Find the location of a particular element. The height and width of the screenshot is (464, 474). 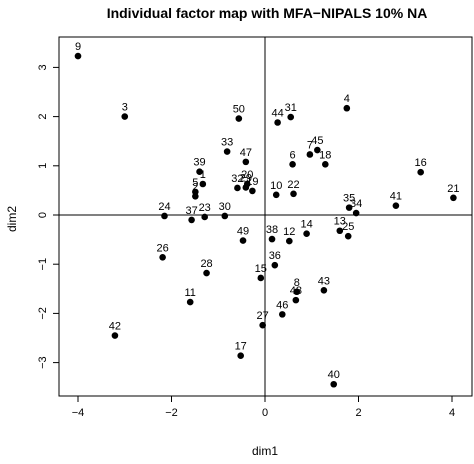

point-label: 43 is located at coordinates (324, 281).